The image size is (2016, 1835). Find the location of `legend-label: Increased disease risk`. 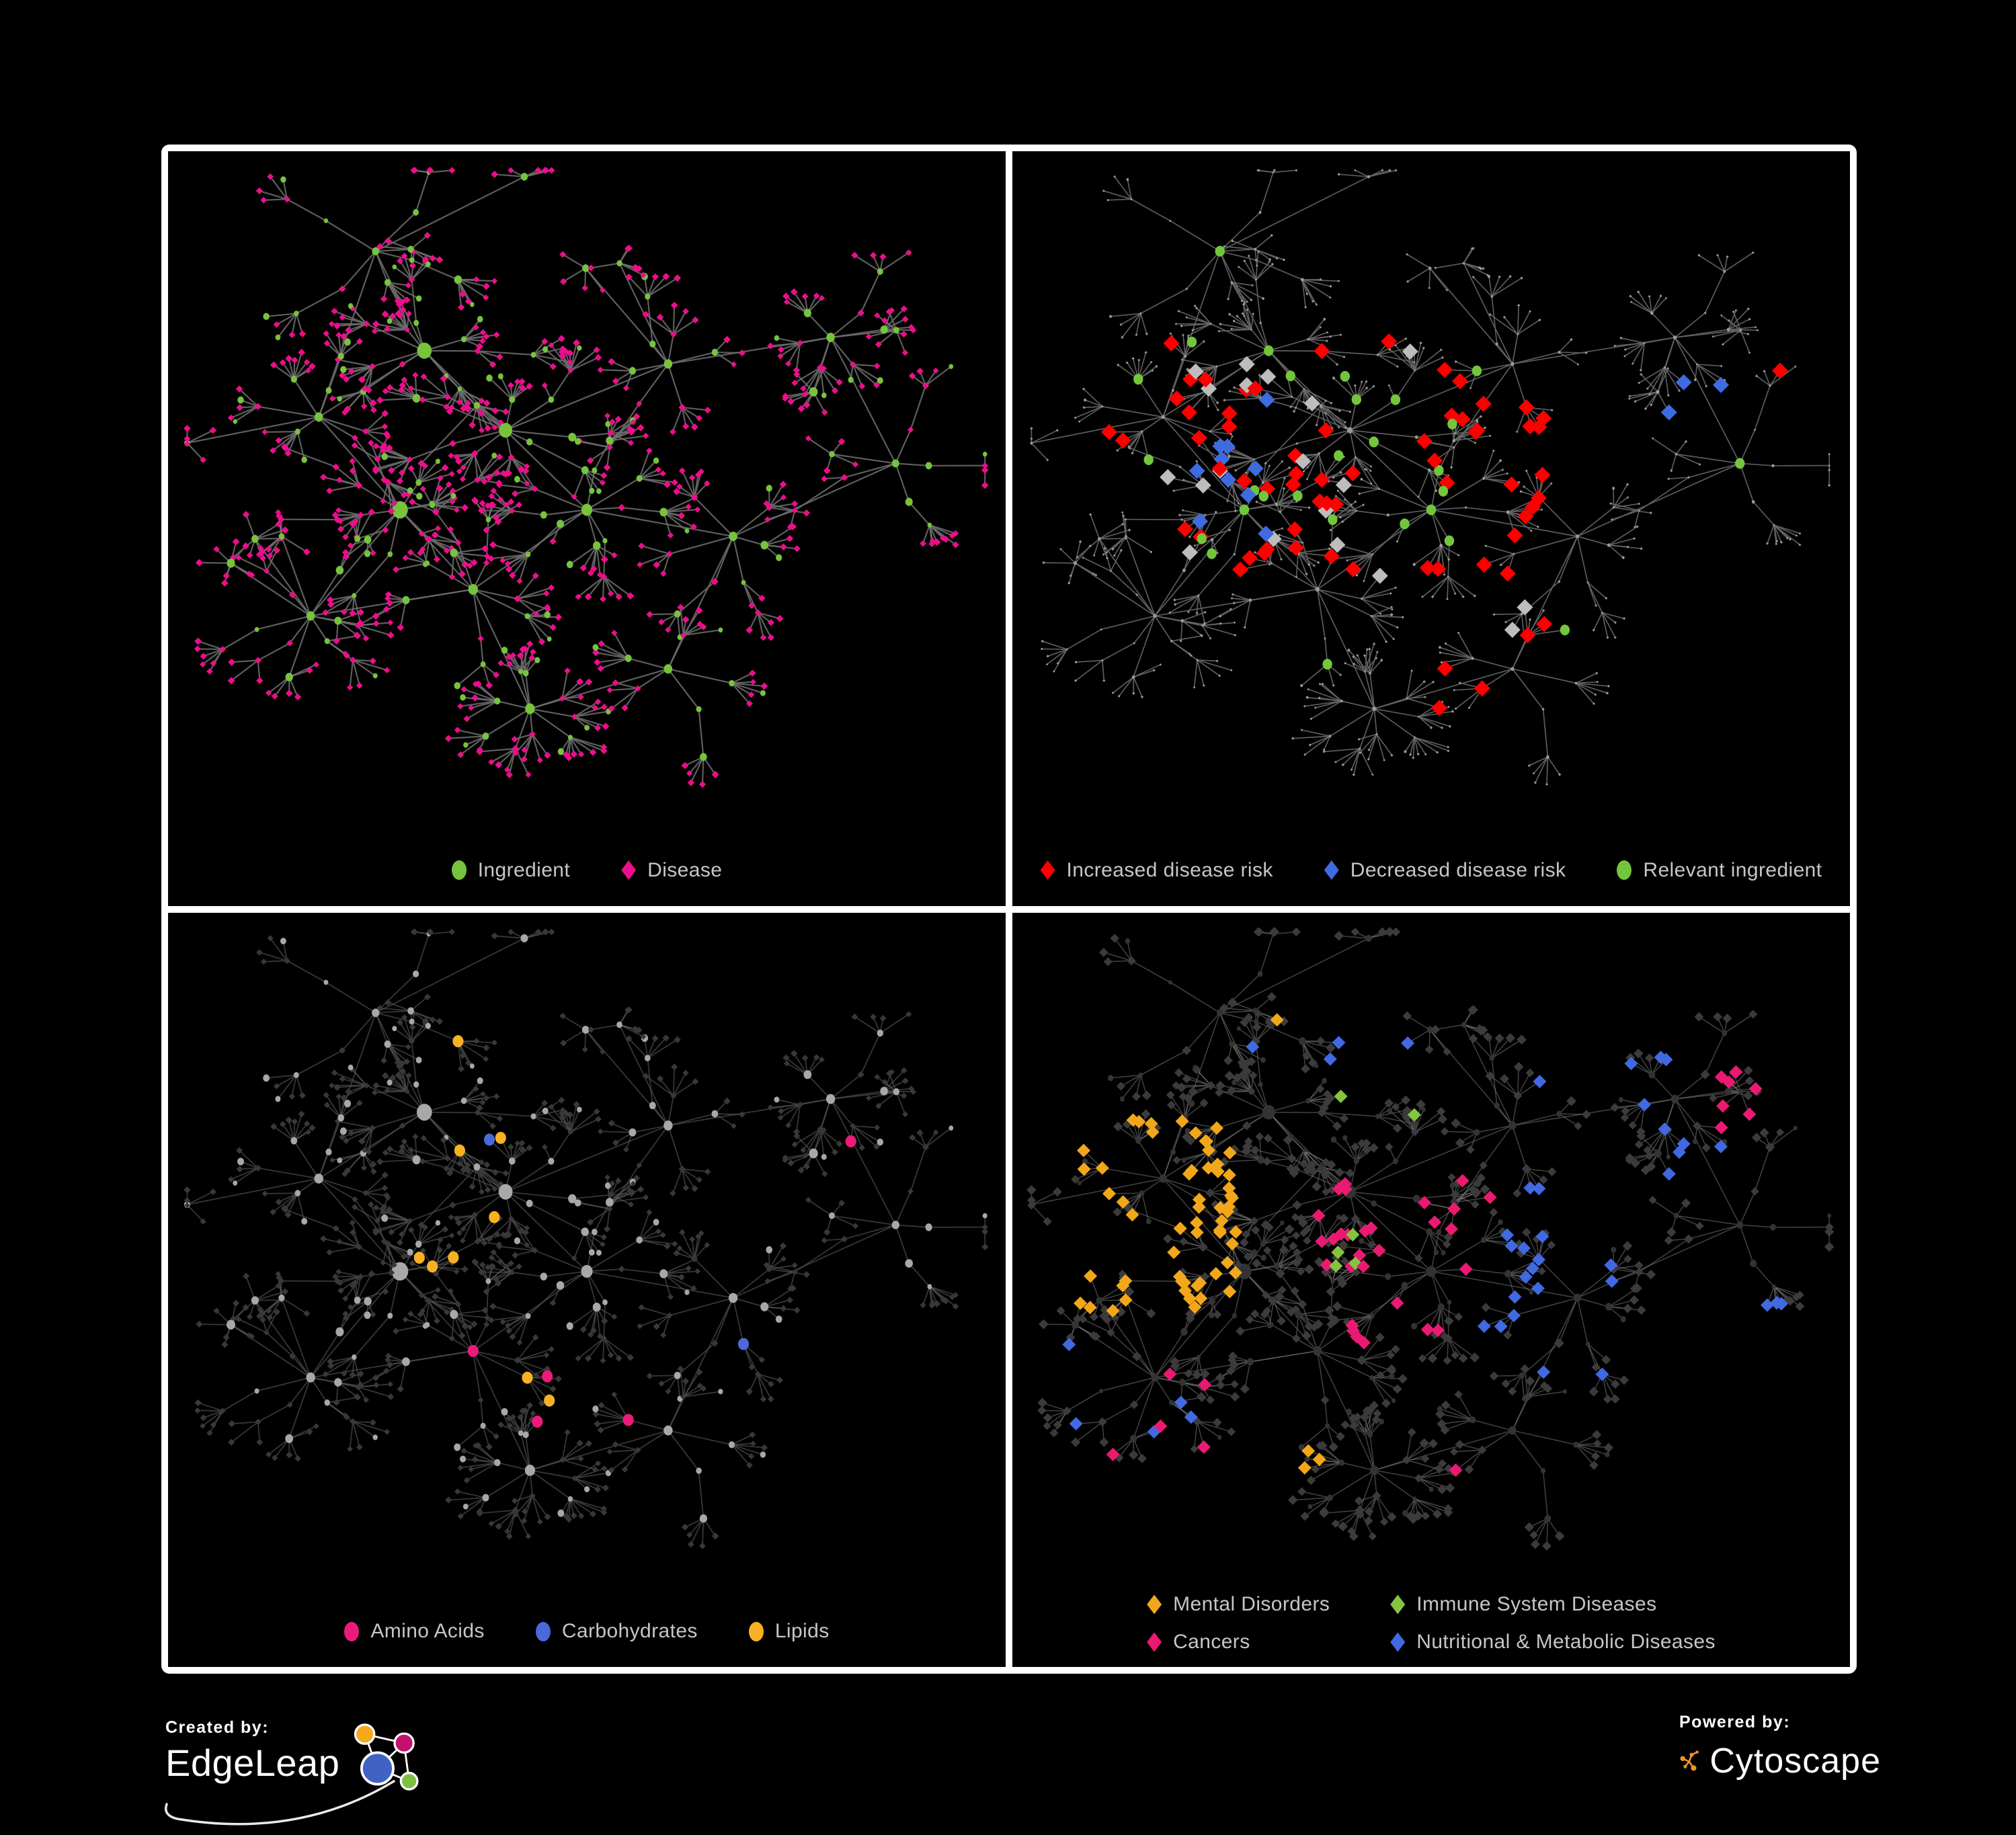

legend-label: Increased disease risk is located at coordinates (1170, 870).